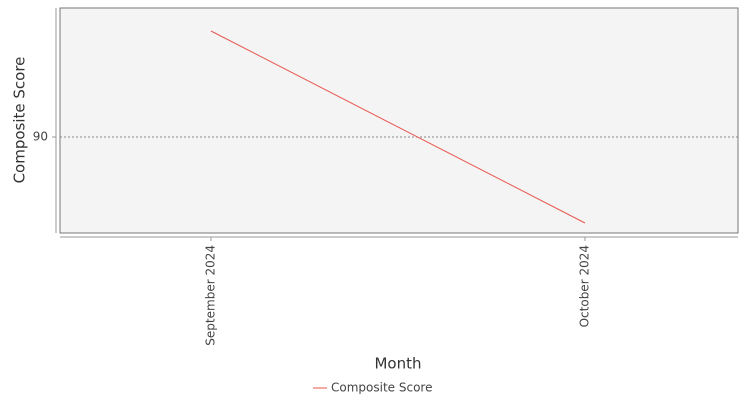 Image resolution: width=750 pixels, height=400 pixels. Describe the element at coordinates (40, 137) in the screenshot. I see `y-tick-label: 90` at that location.